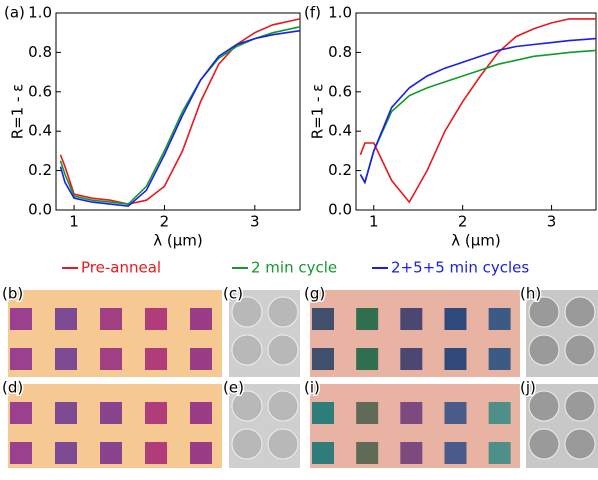  I want to click on legend-label: 2 min cycle, so click(294, 268).